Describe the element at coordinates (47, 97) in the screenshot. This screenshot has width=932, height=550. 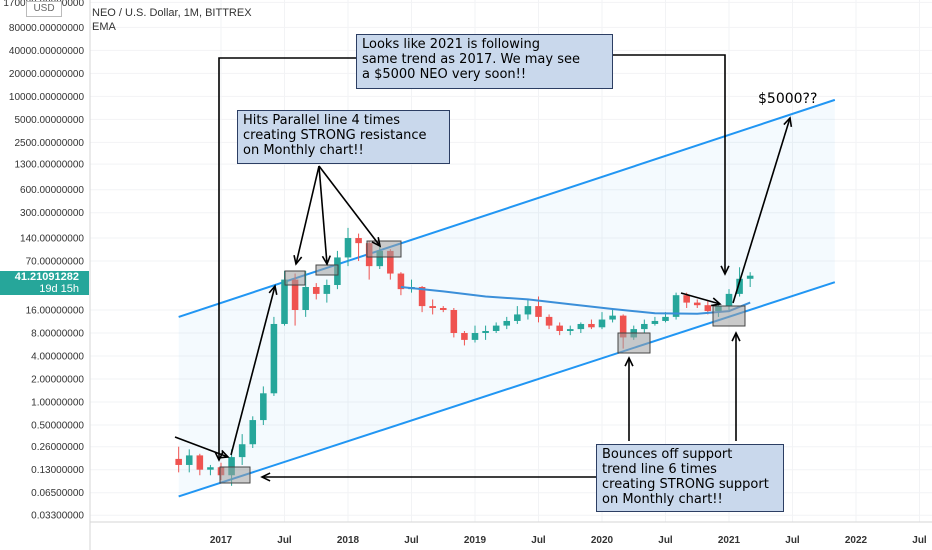
I see `y-tick-label: 10000.00000000` at that location.